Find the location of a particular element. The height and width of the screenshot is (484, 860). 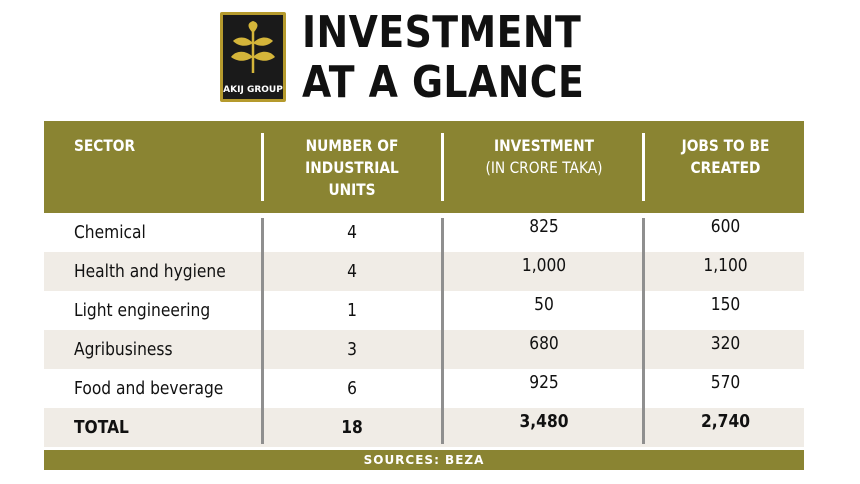

leaf-emblem-icon is located at coordinates (253, 47).